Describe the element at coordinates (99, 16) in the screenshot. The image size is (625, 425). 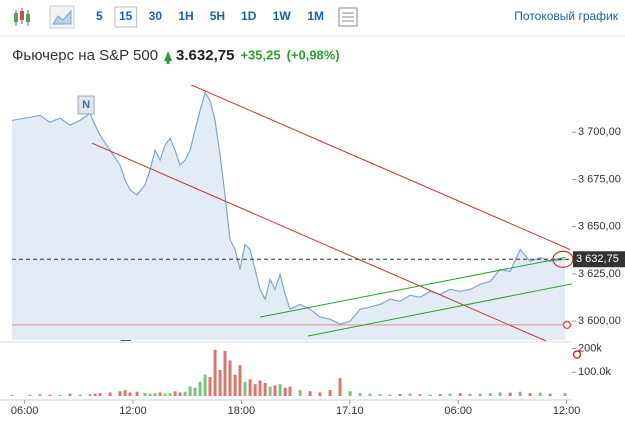
I see `interval-button: 5` at that location.